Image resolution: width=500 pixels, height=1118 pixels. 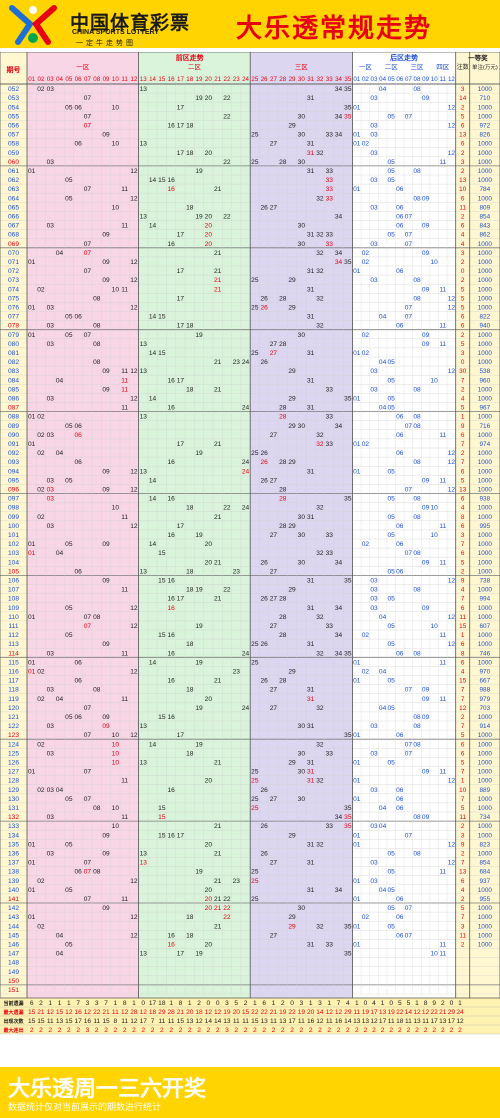 I want to click on front-ball: 23, so click(x=237, y=672).